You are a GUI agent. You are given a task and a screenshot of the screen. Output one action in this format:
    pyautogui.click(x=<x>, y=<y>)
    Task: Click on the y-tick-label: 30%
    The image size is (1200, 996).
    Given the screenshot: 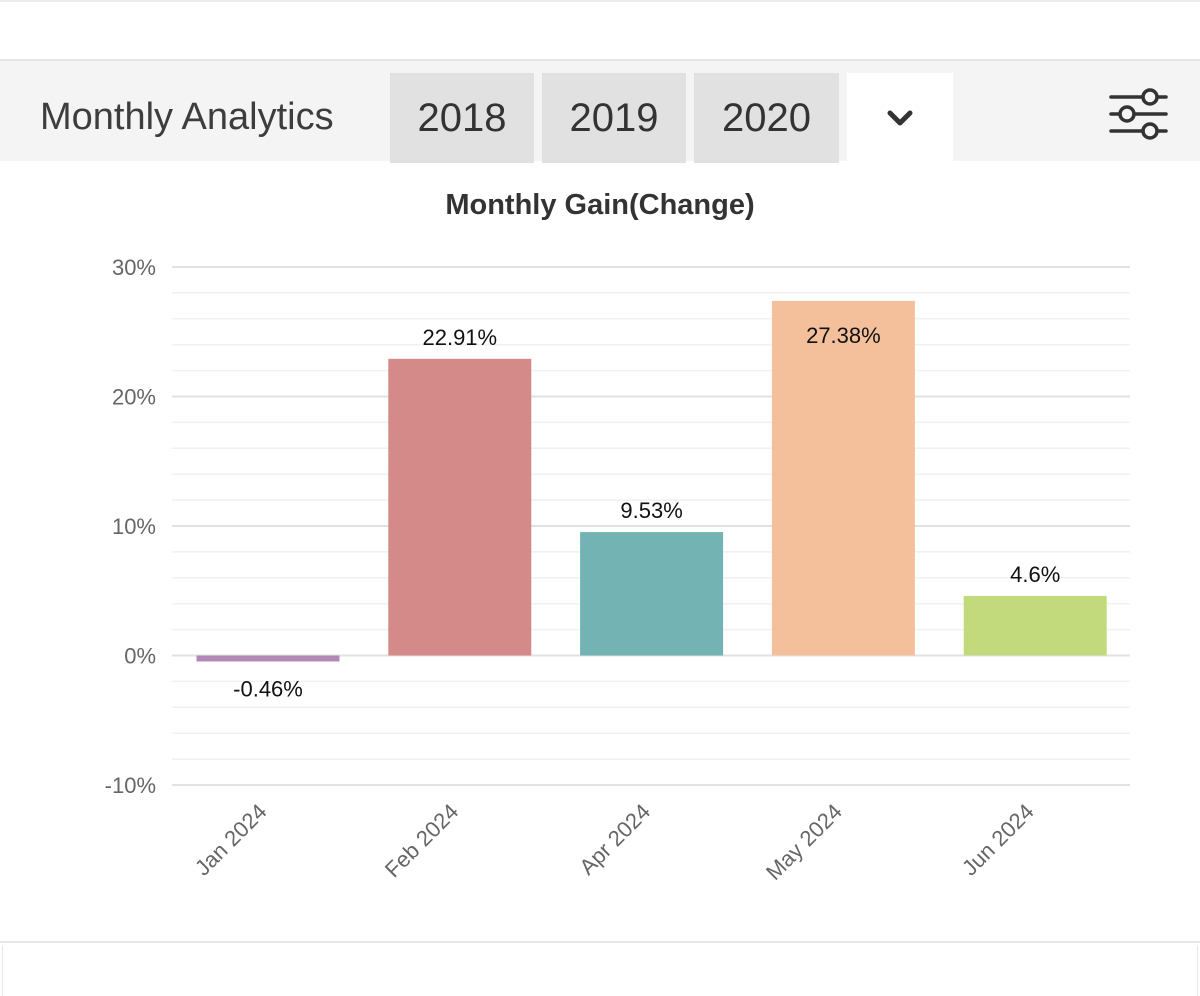 What is the action you would take?
    pyautogui.click(x=134, y=267)
    